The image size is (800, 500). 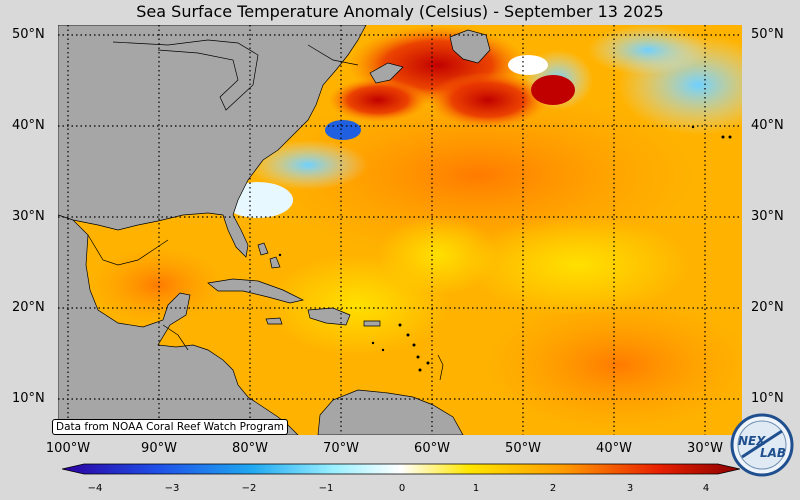 What do you see at coordinates (95, 488) in the screenshot?
I see `colorbar-tick: −4` at bounding box center [95, 488].